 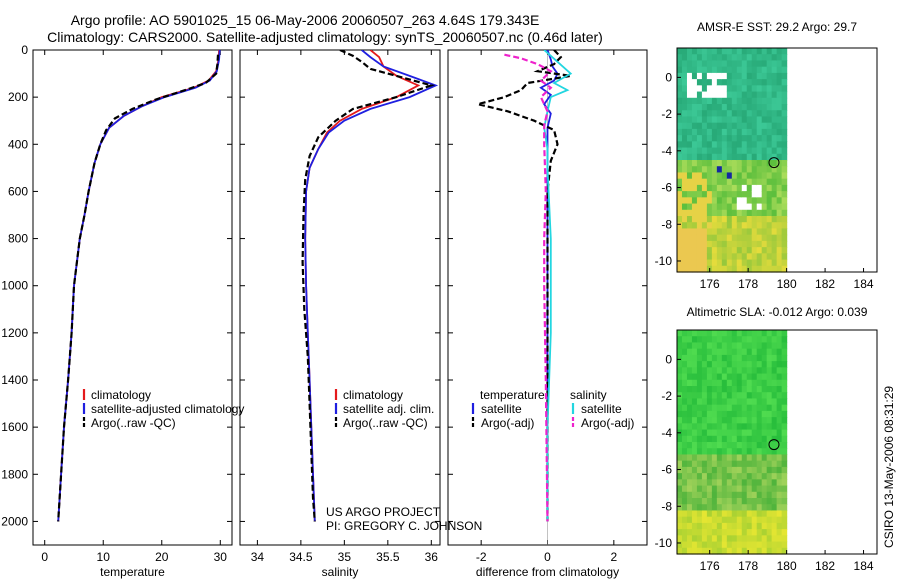 What do you see at coordinates (588, 395) in the screenshot?
I see `legend-title-salinity: salinity` at bounding box center [588, 395].